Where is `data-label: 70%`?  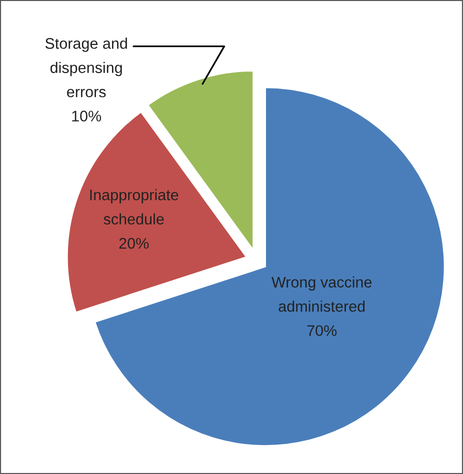 data-label: 70% is located at coordinates (322, 330).